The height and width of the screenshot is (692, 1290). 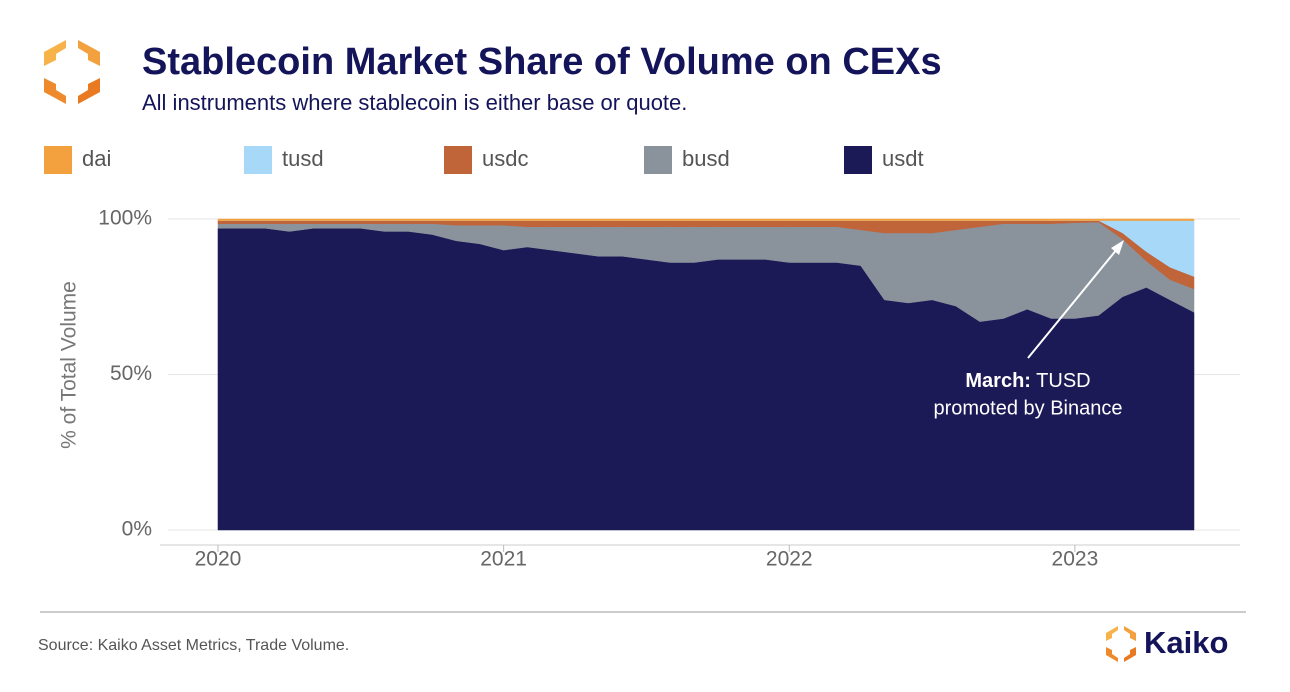 What do you see at coordinates (218, 559) in the screenshot?
I see `x-tick-label: 2020` at bounding box center [218, 559].